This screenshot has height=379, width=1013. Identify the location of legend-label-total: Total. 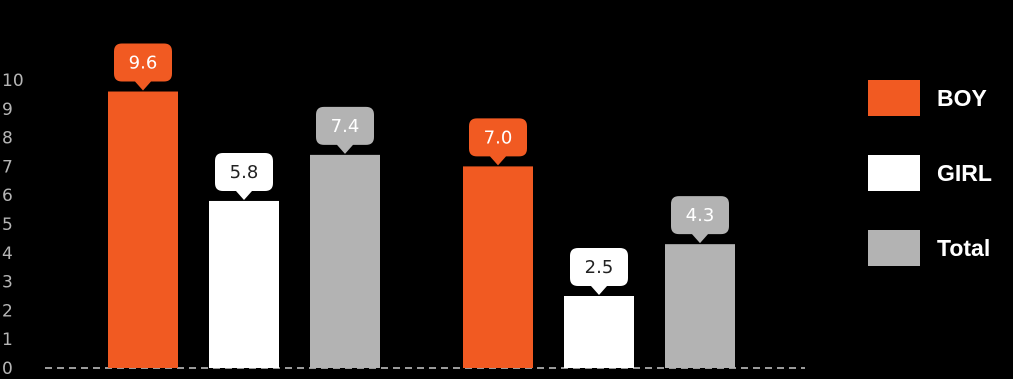
(964, 247).